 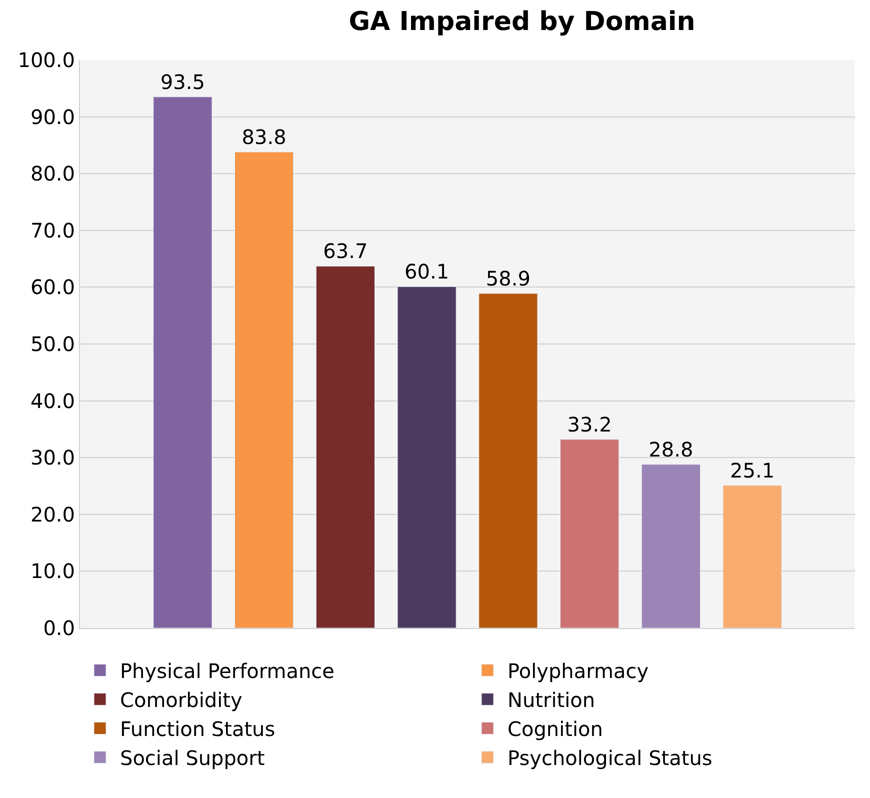 What do you see at coordinates (752, 470) in the screenshot?
I see `data-label: 25.1` at bounding box center [752, 470].